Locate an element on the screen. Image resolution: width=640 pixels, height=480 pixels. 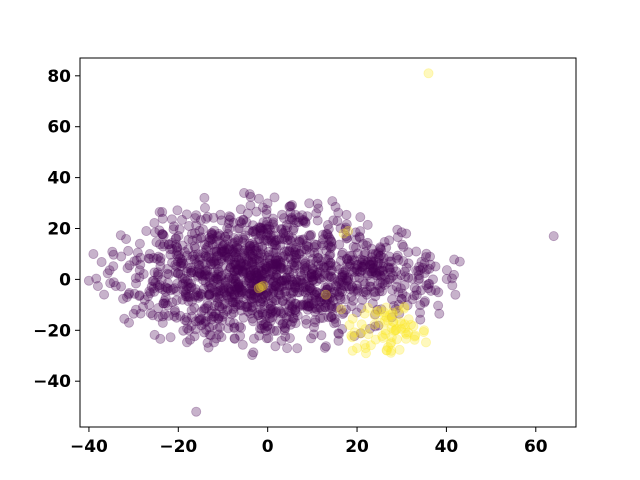
data-point-outlier is located at coordinates (415, 335).